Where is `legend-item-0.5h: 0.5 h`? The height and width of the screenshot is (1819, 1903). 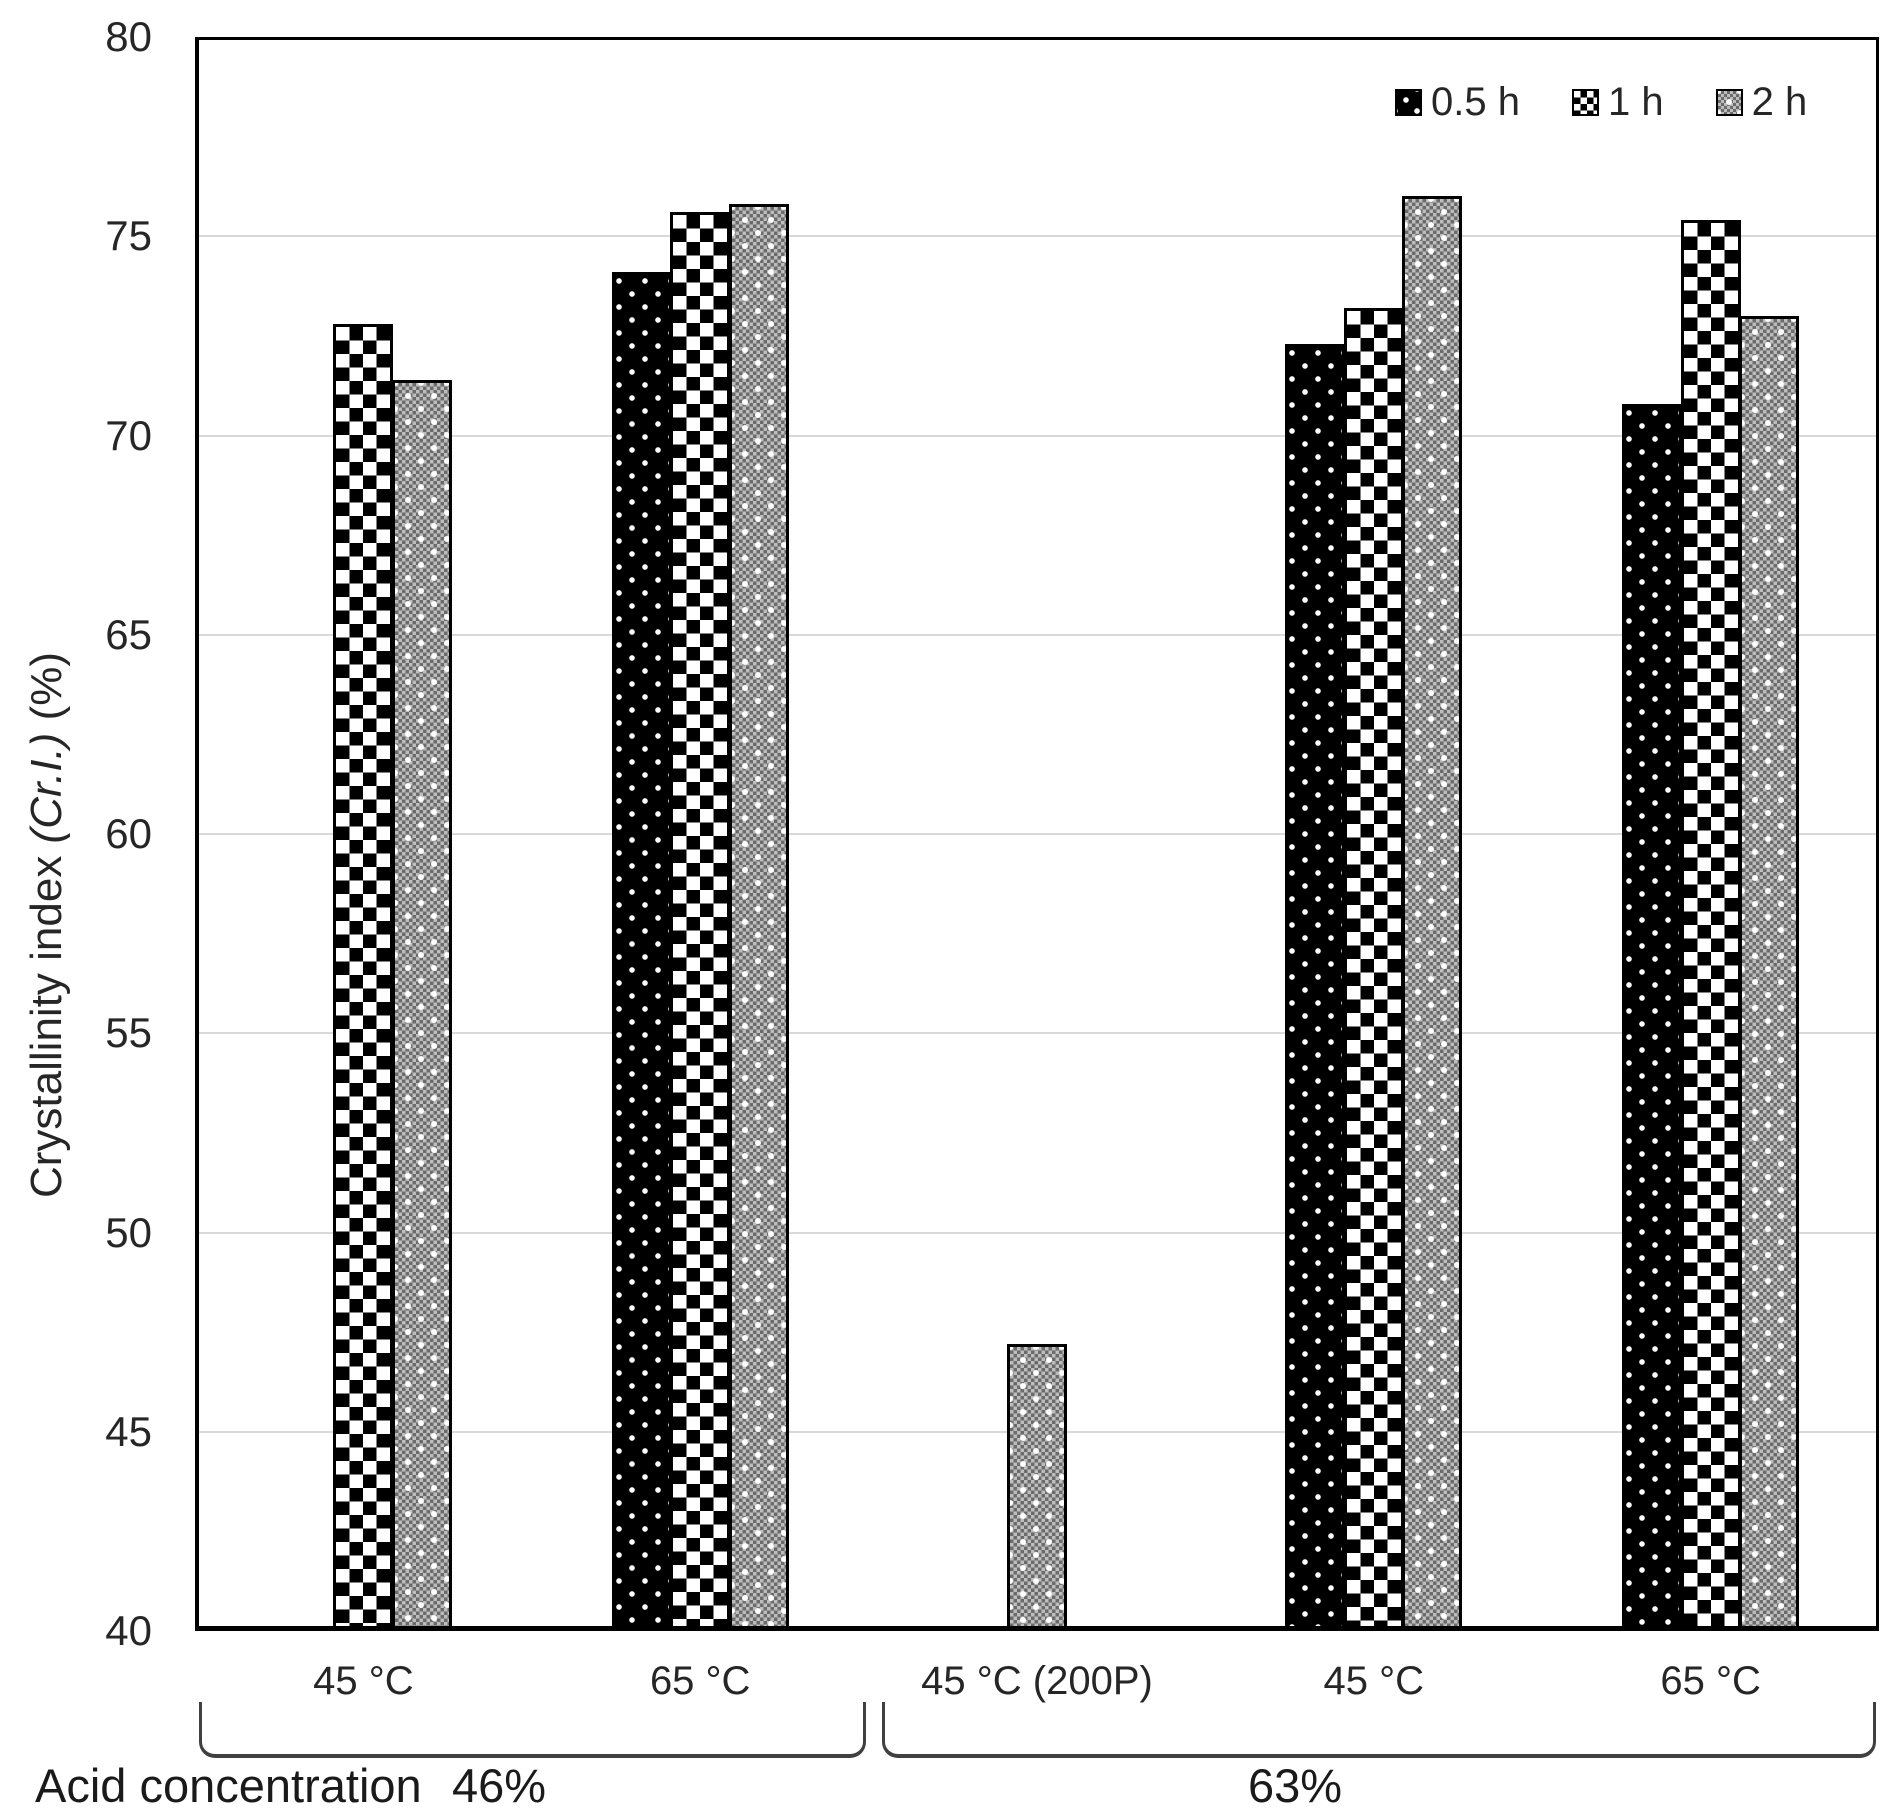 legend-item-0.5h: 0.5 h is located at coordinates (1457, 102).